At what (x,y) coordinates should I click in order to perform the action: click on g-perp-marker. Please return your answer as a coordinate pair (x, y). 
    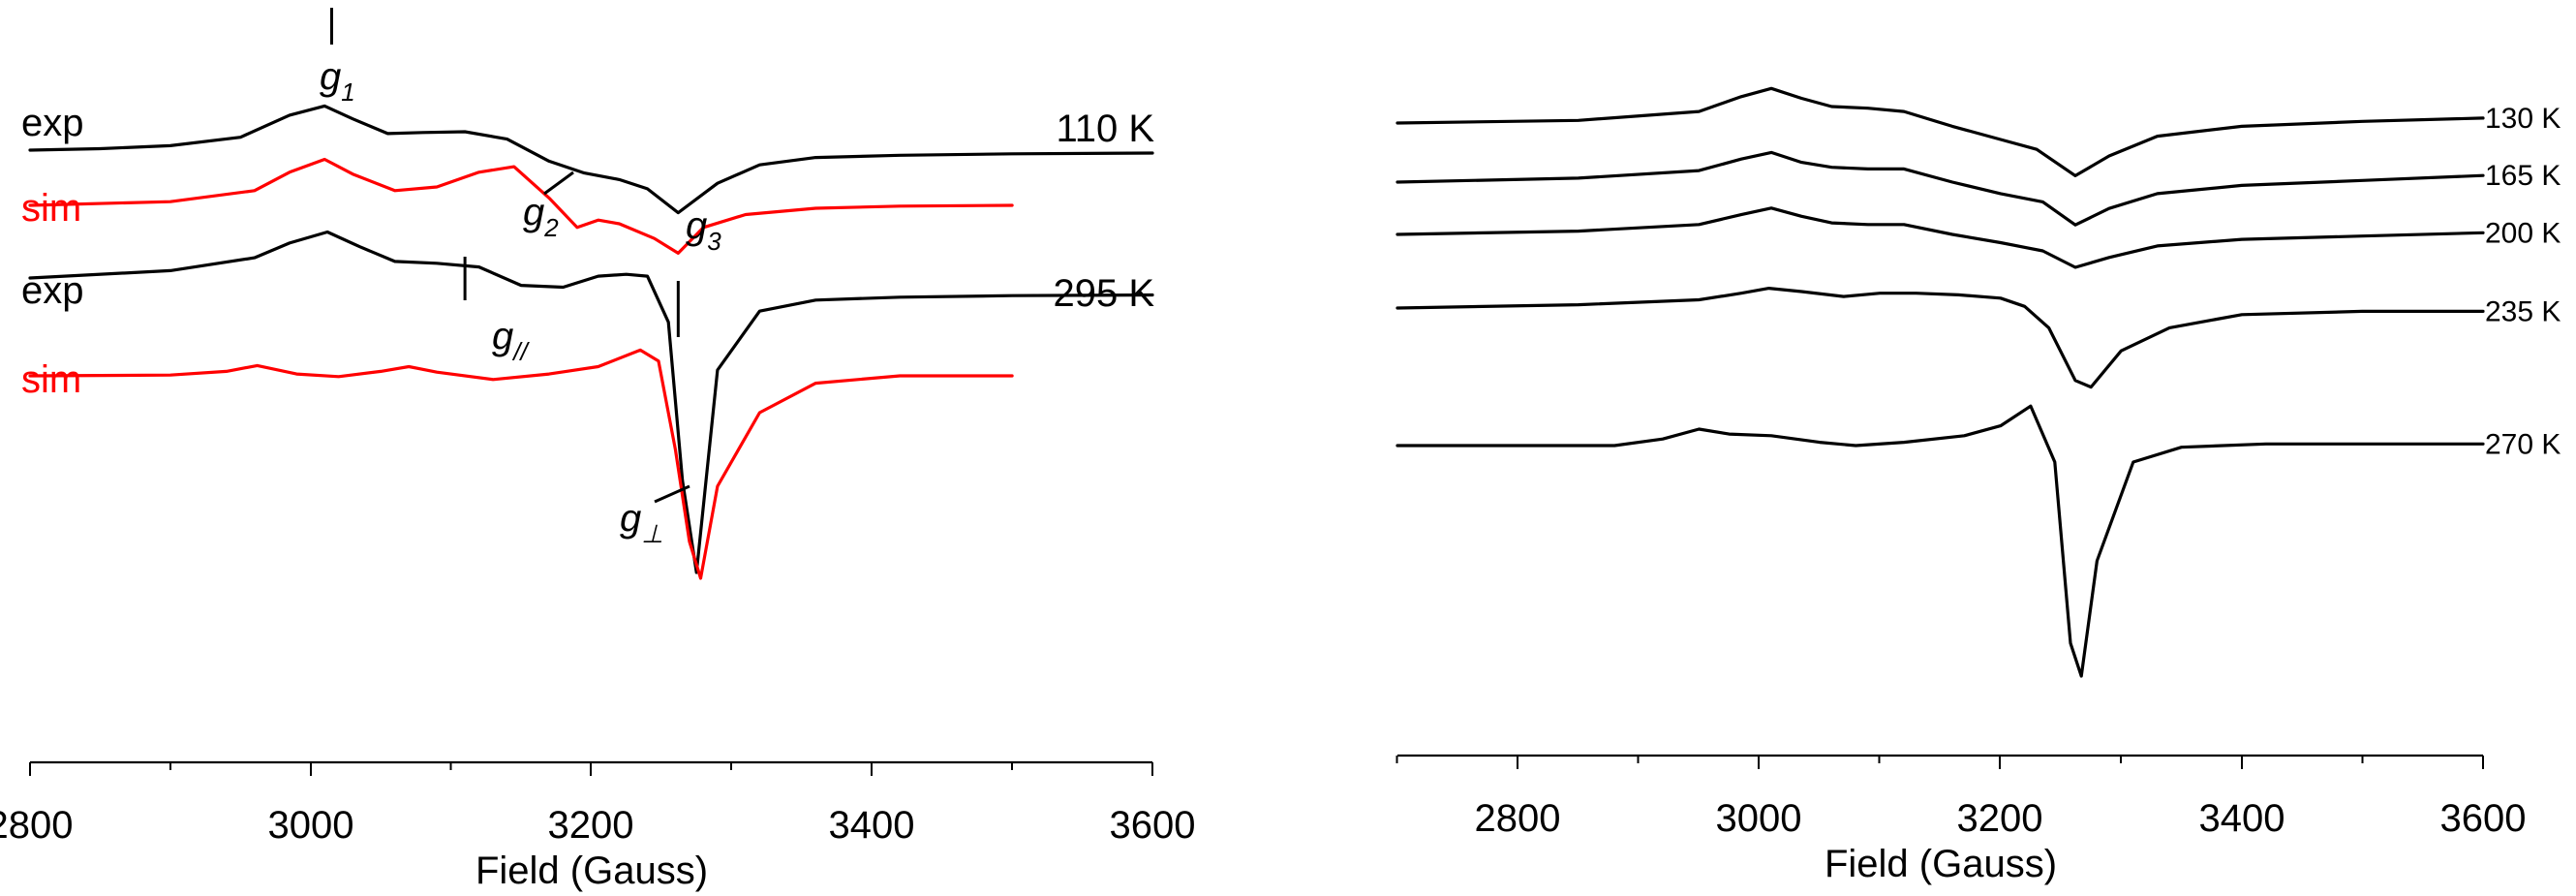
    Looking at the image, I should click on (672, 494).